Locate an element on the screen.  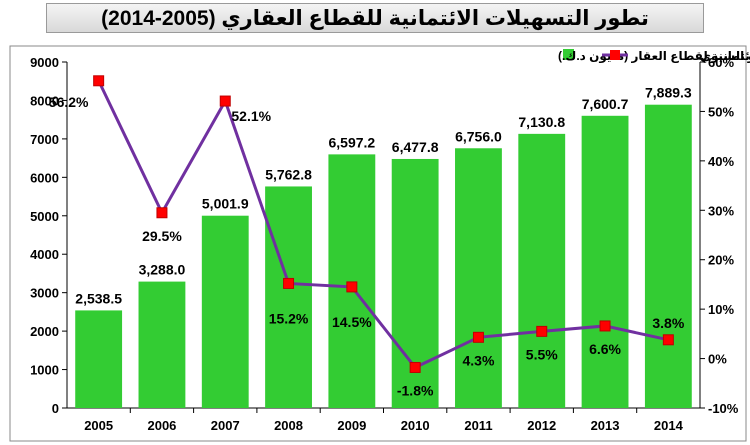
bar-data-label: 7,130.8 is located at coordinates (541, 122).